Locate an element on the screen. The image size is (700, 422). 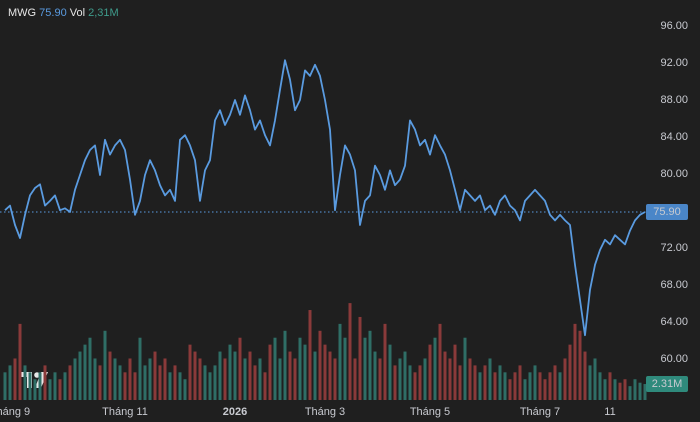
y-tick-label: 68.00 is located at coordinates (674, 285).